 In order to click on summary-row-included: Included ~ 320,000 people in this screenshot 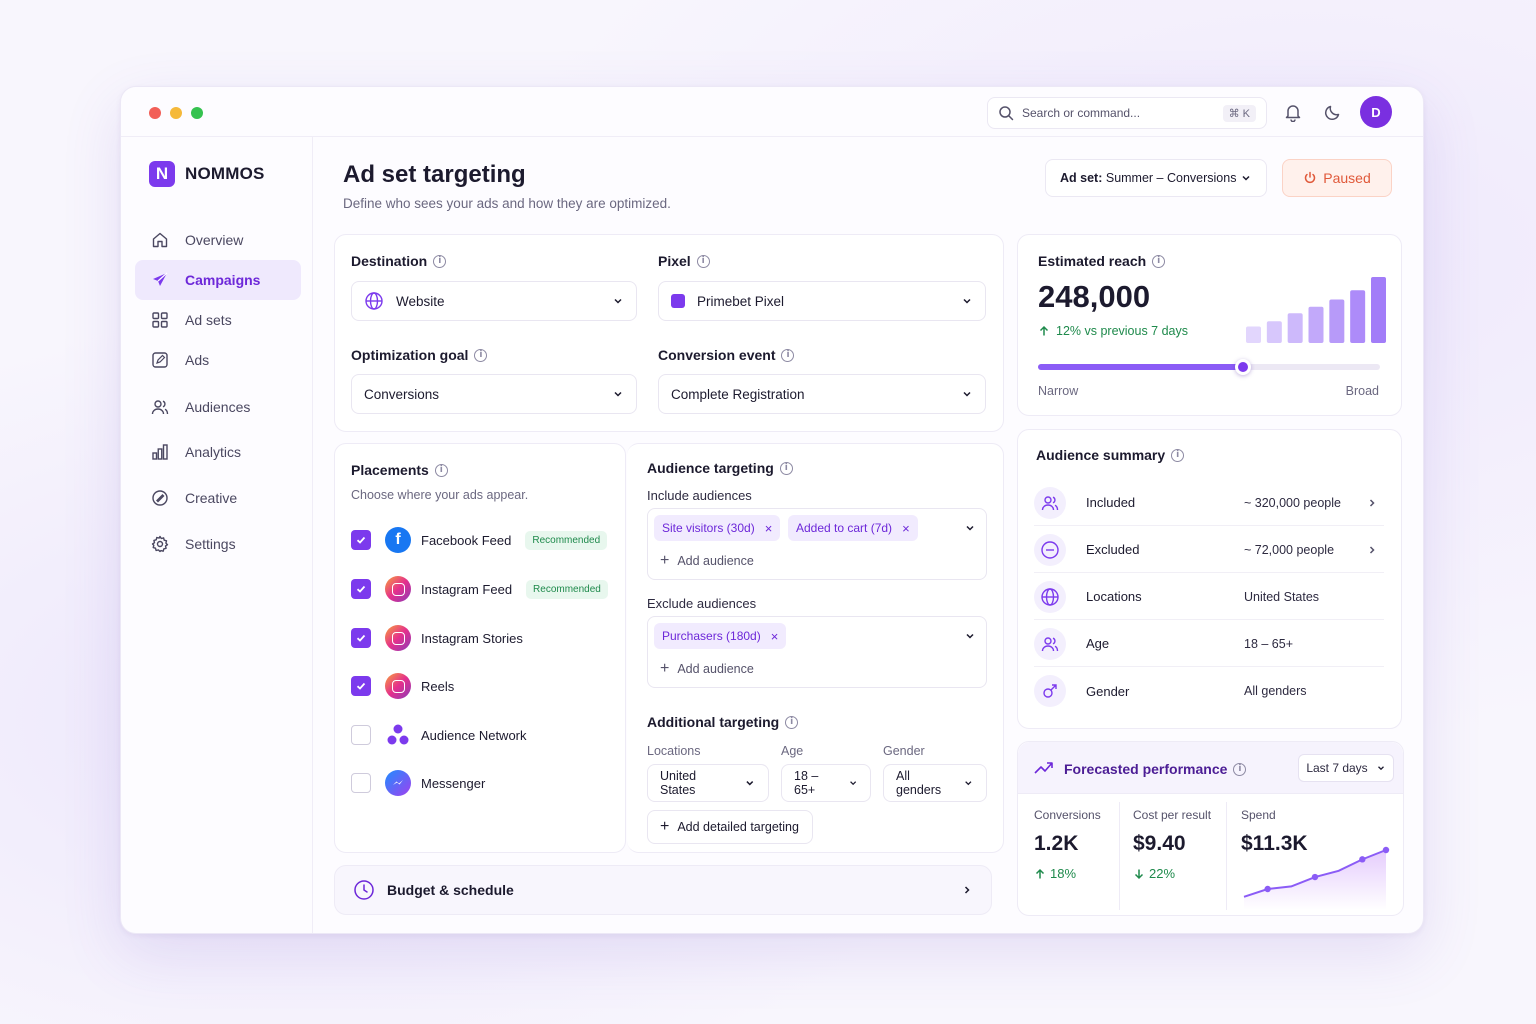, I will do `click(1209, 503)`.